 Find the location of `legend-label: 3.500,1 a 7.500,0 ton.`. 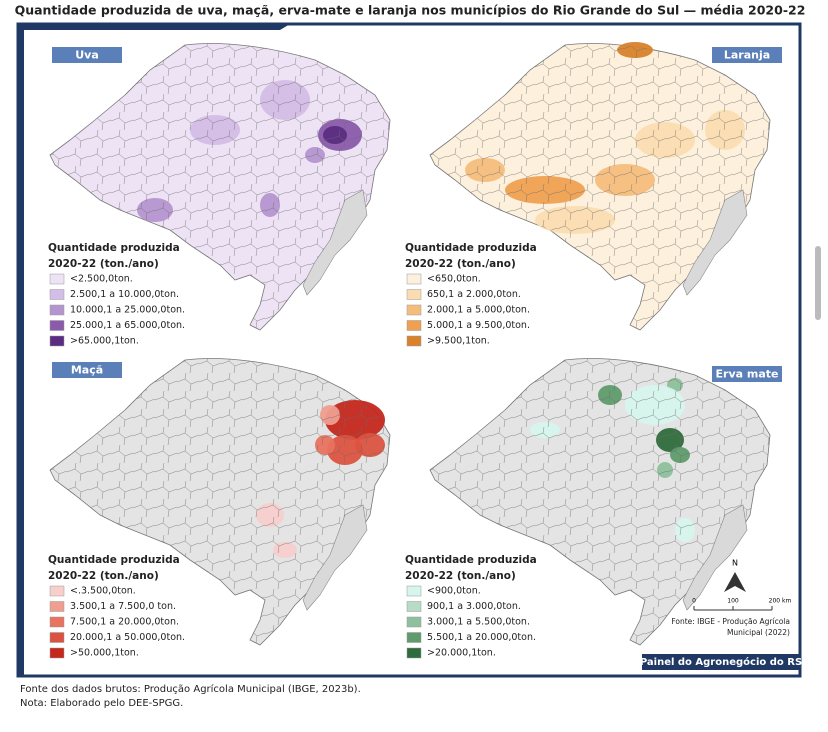

legend-label: 3.500,1 a 7.500,0 ton. is located at coordinates (123, 606).